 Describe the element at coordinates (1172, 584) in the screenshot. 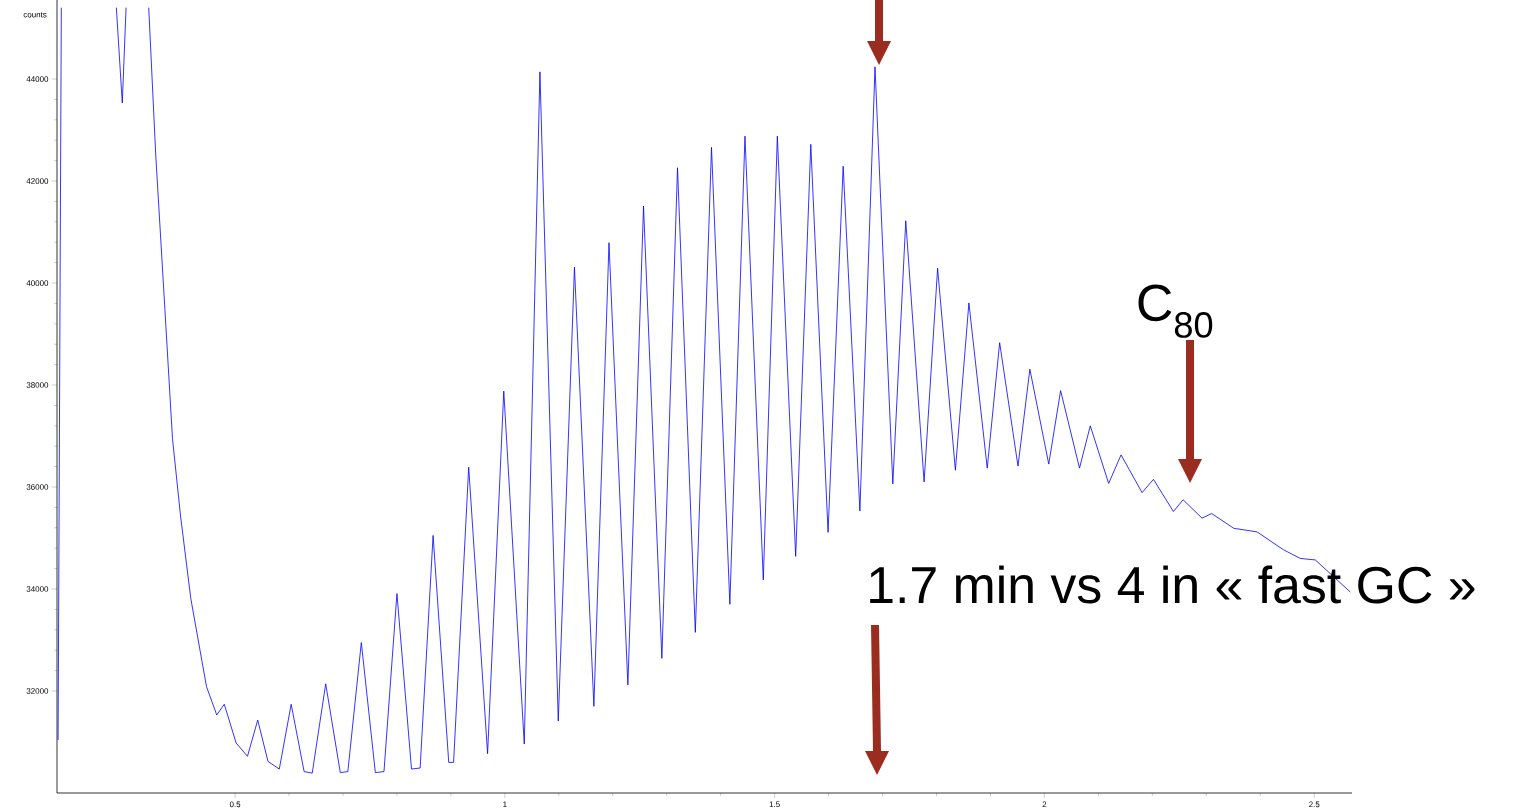

I see `annotation: 1.7 min vs 4 in « fast GC »` at that location.